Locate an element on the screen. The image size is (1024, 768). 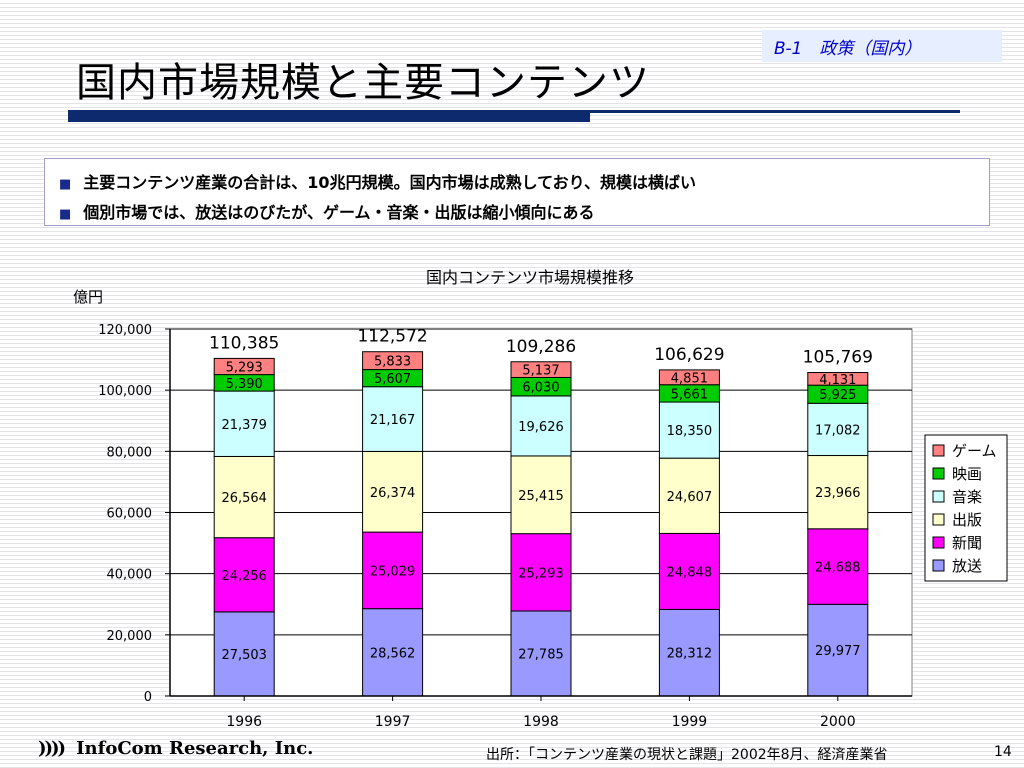
logo-mark-icon: )))) is located at coordinates (52, 748).